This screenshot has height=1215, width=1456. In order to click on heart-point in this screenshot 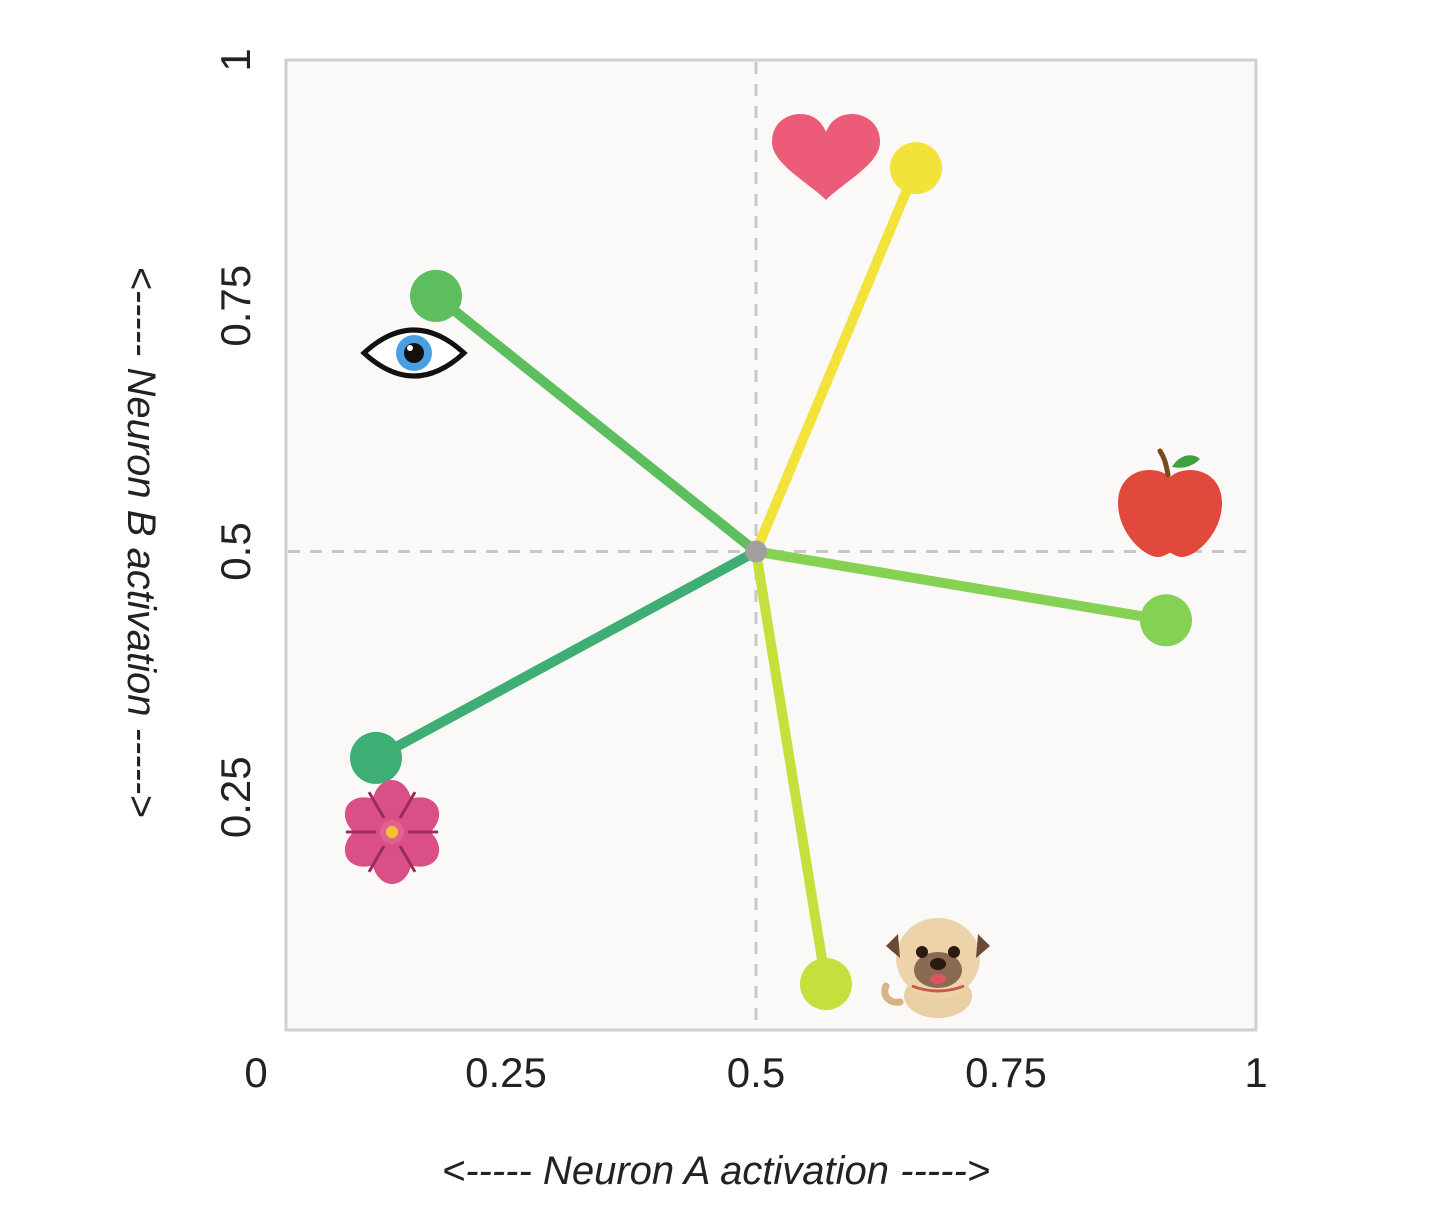, I will do `click(916, 168)`.